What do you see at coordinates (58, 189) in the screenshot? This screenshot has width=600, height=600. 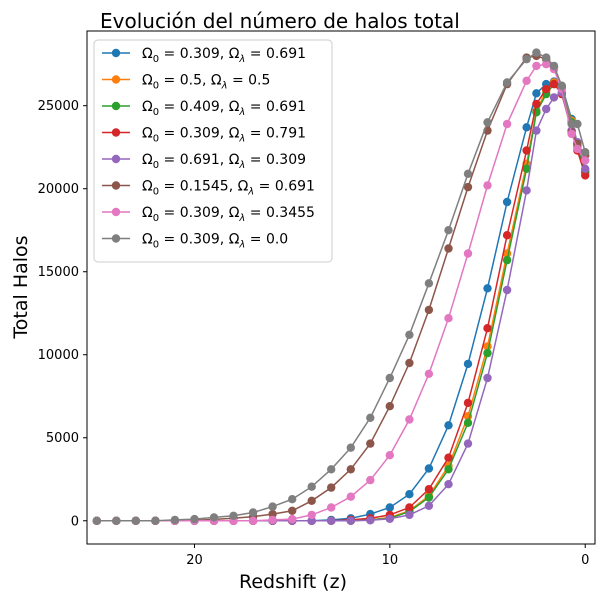 I see `y-tick-label: 20000` at bounding box center [58, 189].